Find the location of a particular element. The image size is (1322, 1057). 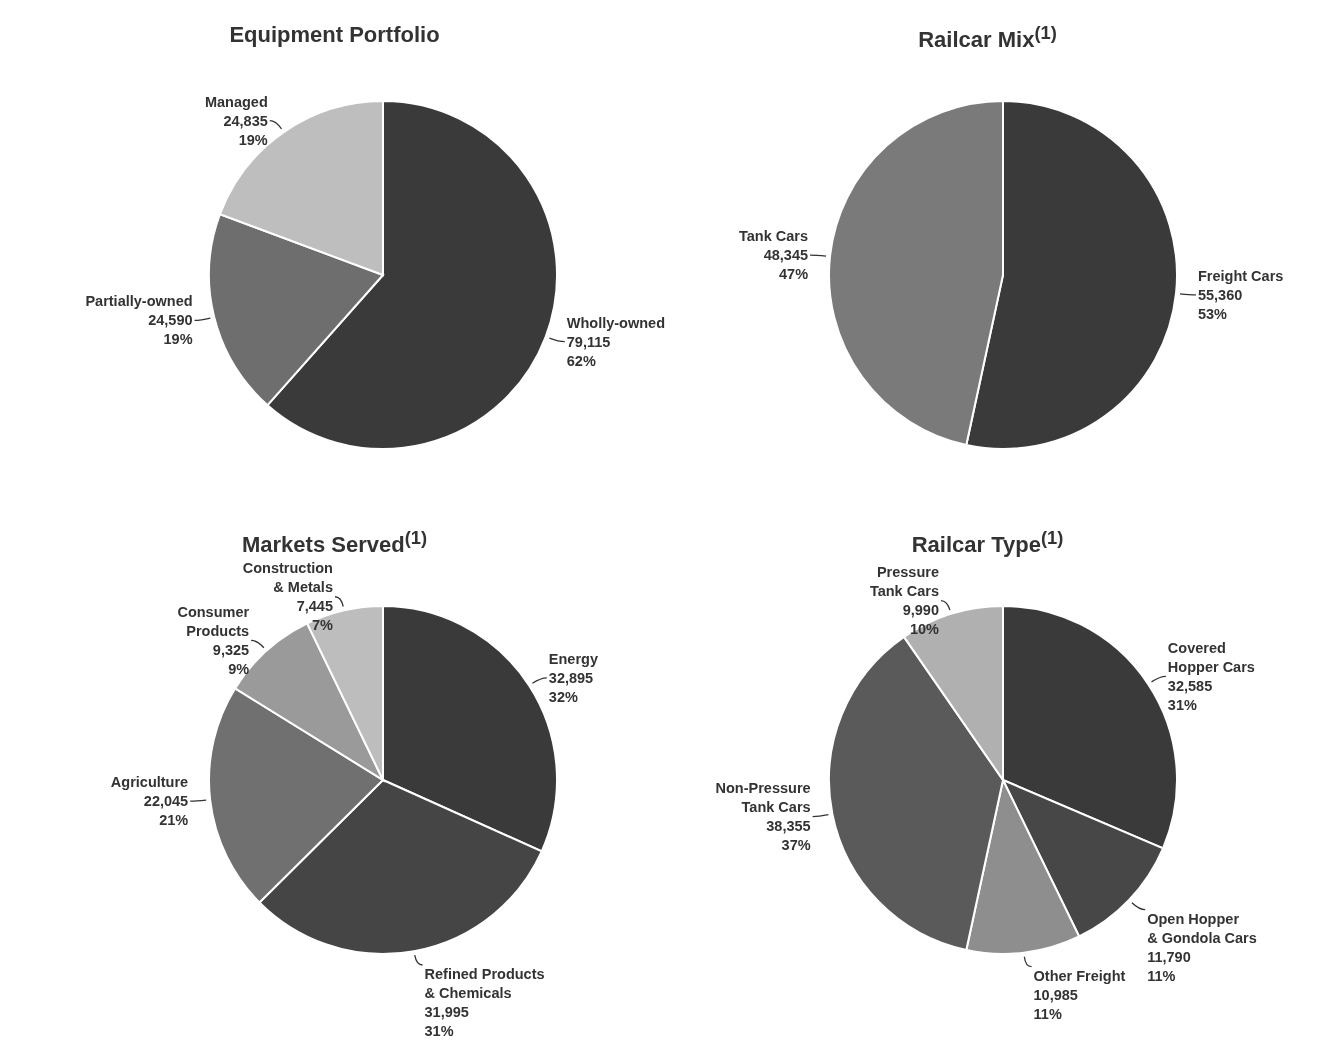

slice-label: Other Freight is located at coordinates (1079, 975).